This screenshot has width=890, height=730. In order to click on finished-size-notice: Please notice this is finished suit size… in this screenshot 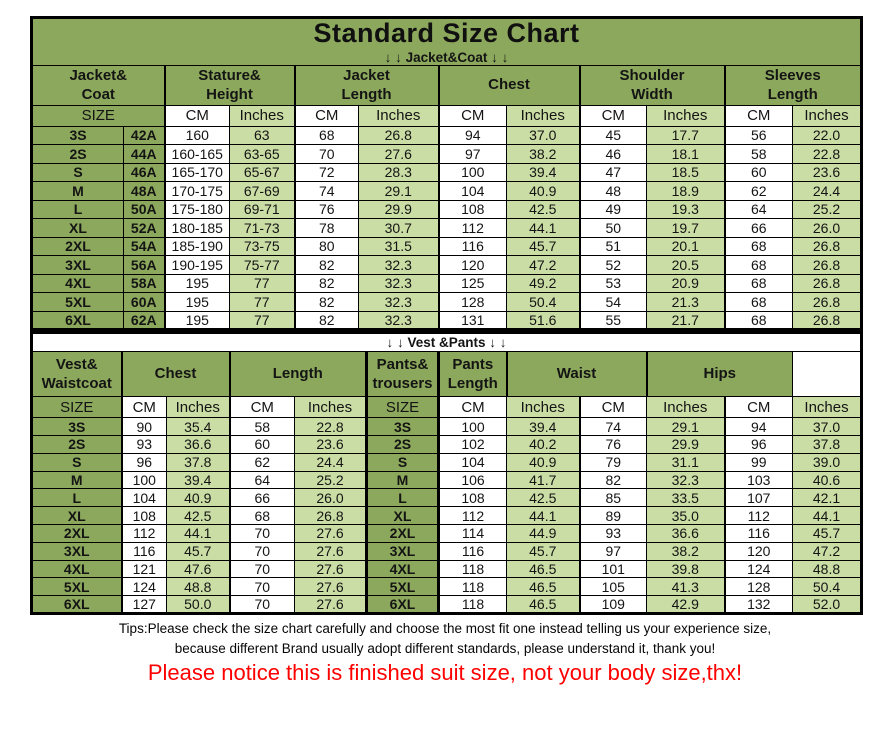, I will do `click(445, 673)`.